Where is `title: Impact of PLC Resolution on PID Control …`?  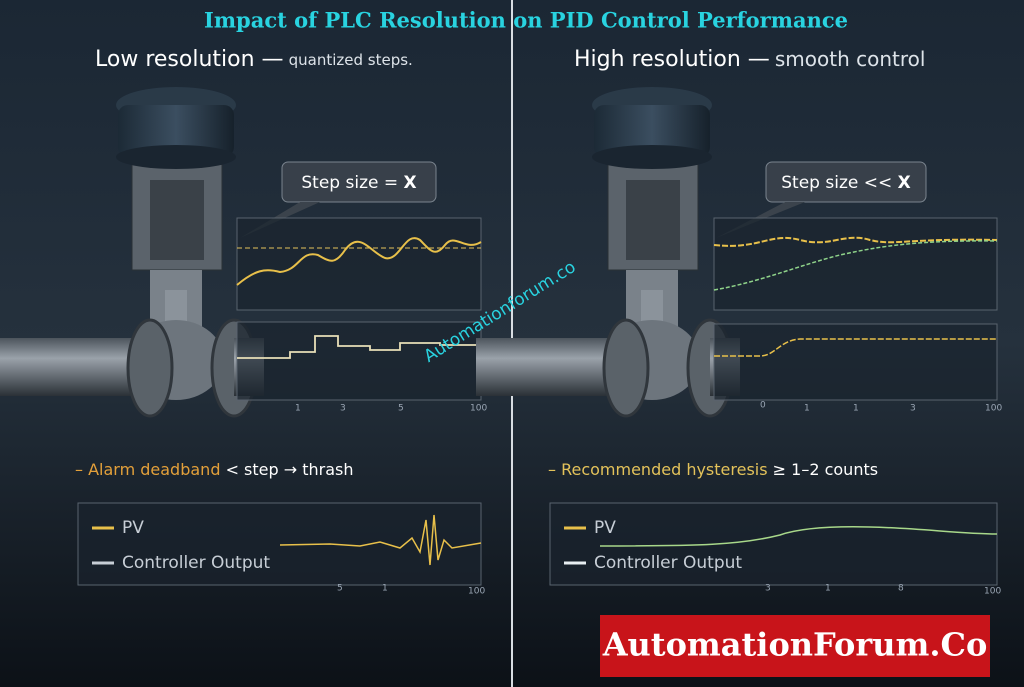
title: Impact of PLC Resolution on PID Control … is located at coordinates (526, 20).